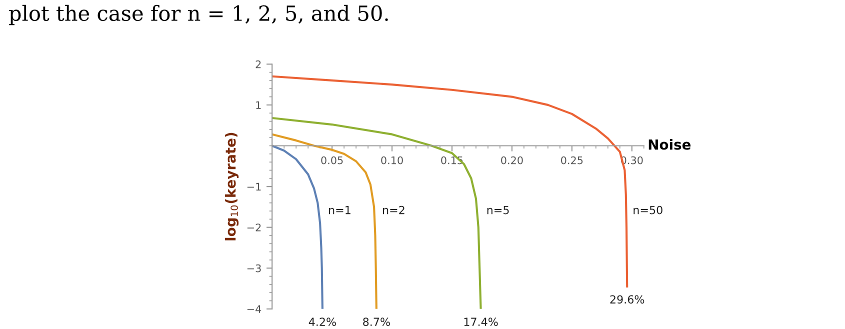 The width and height of the screenshot is (845, 329). I want to click on y-tick-label: −4, so click(254, 309).